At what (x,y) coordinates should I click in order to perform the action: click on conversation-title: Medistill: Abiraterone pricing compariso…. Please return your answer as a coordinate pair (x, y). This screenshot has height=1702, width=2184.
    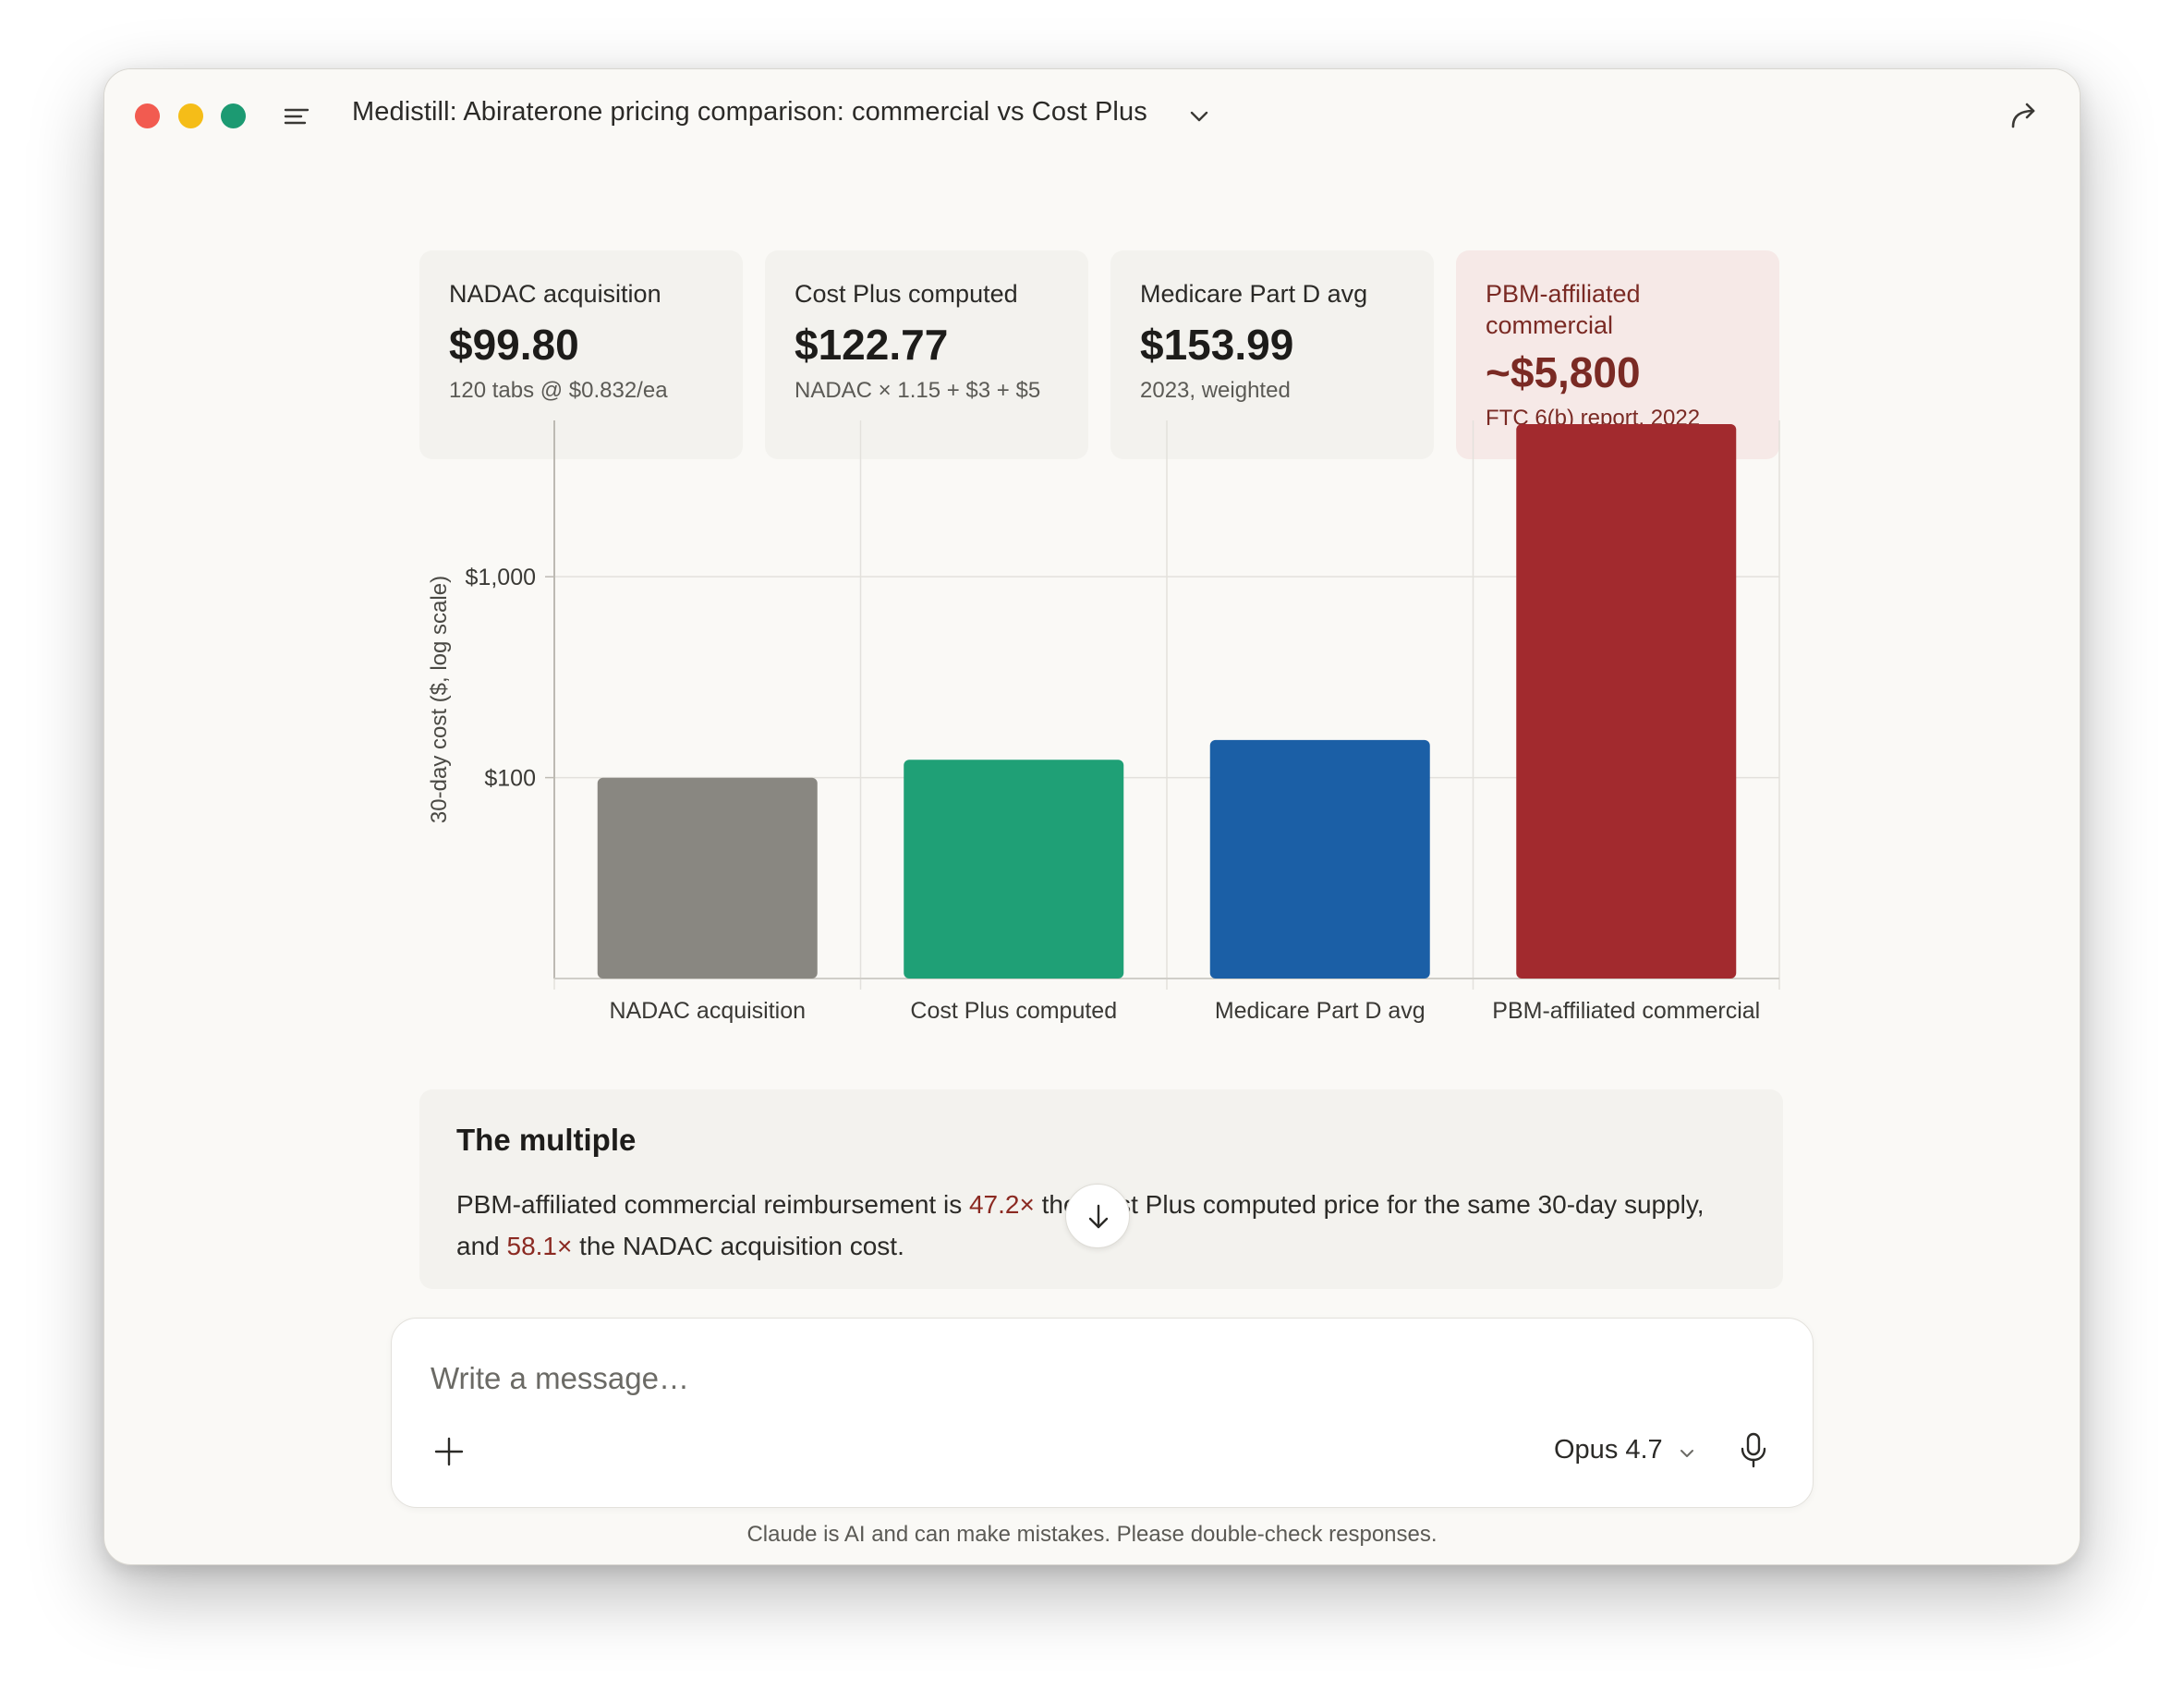
    Looking at the image, I should click on (749, 112).